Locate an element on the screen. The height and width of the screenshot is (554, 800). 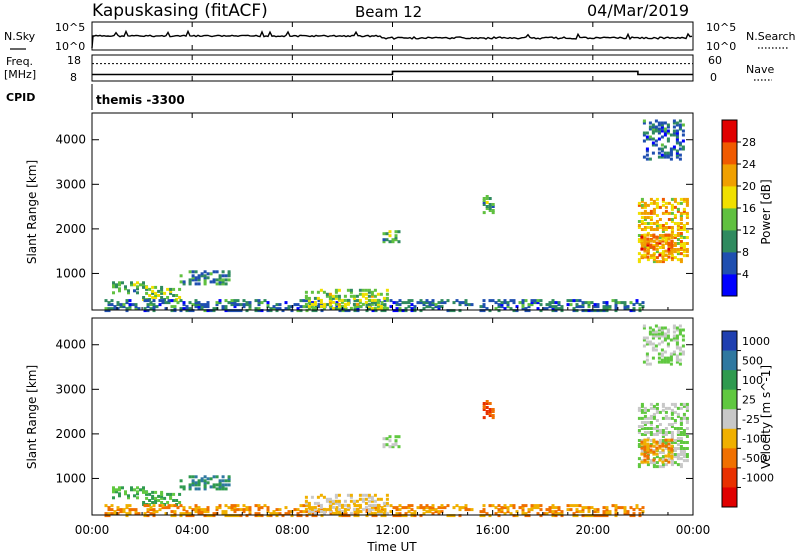
xtick-label: 00:00 is located at coordinates (92, 530).